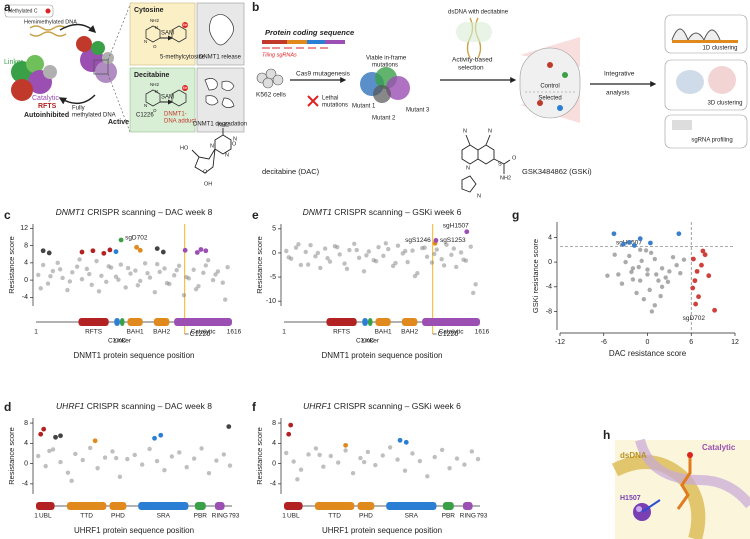 This screenshot has height=539, width=750. What do you see at coordinates (134, 406) in the screenshot?
I see `chart-title: UHRF1 CRISPR scanning – DAC week 8` at bounding box center [134, 406].